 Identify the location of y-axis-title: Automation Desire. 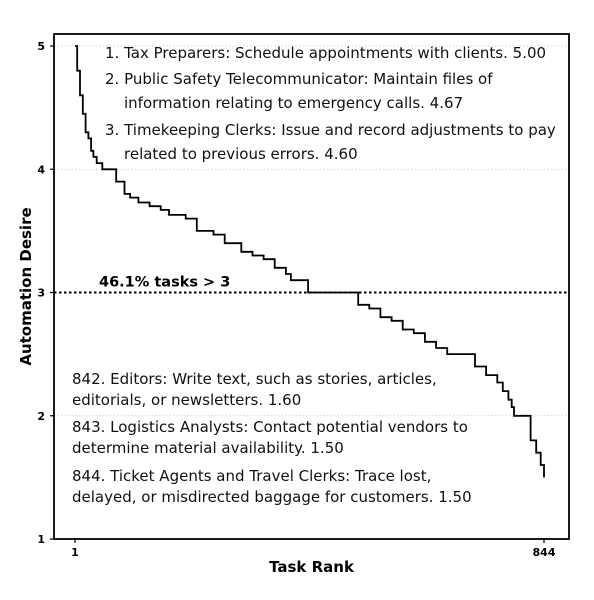
(26, 286).